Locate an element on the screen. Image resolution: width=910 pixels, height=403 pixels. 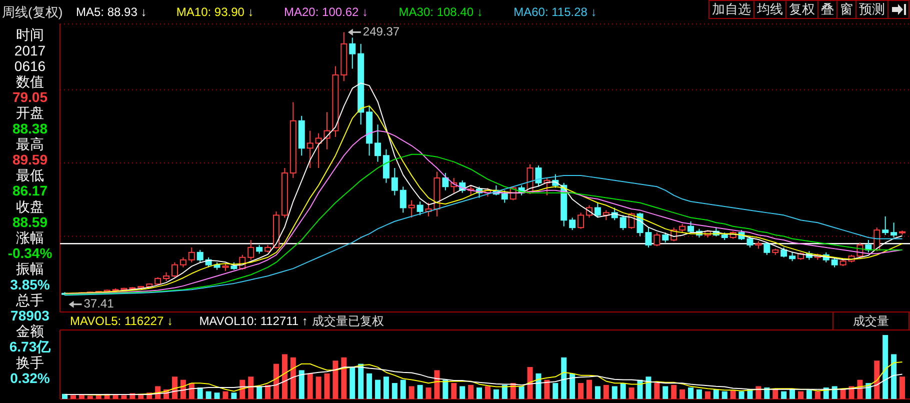
text: 开盘 is located at coordinates (30, 112).